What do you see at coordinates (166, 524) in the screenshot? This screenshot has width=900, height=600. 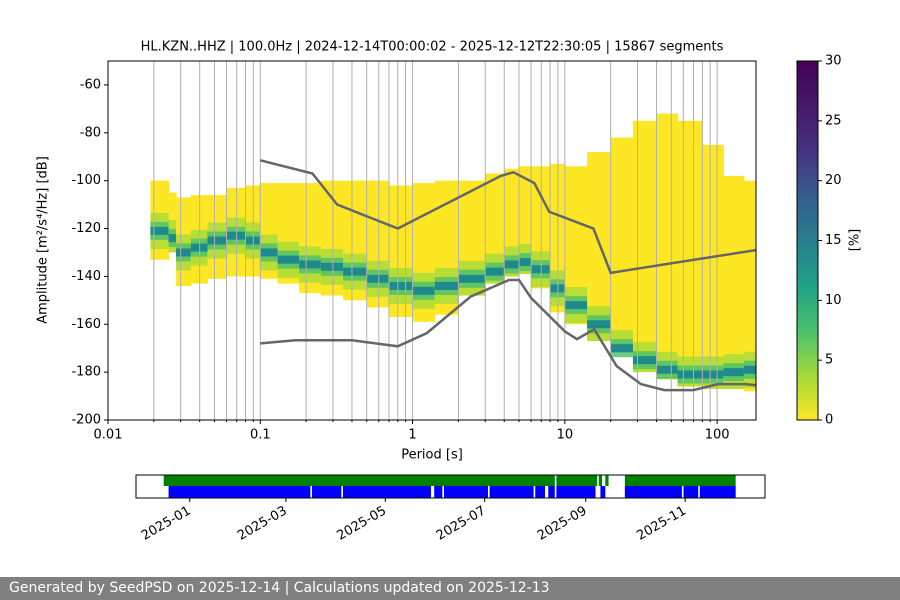 I see `x-tick-label: 2025-01` at bounding box center [166, 524].